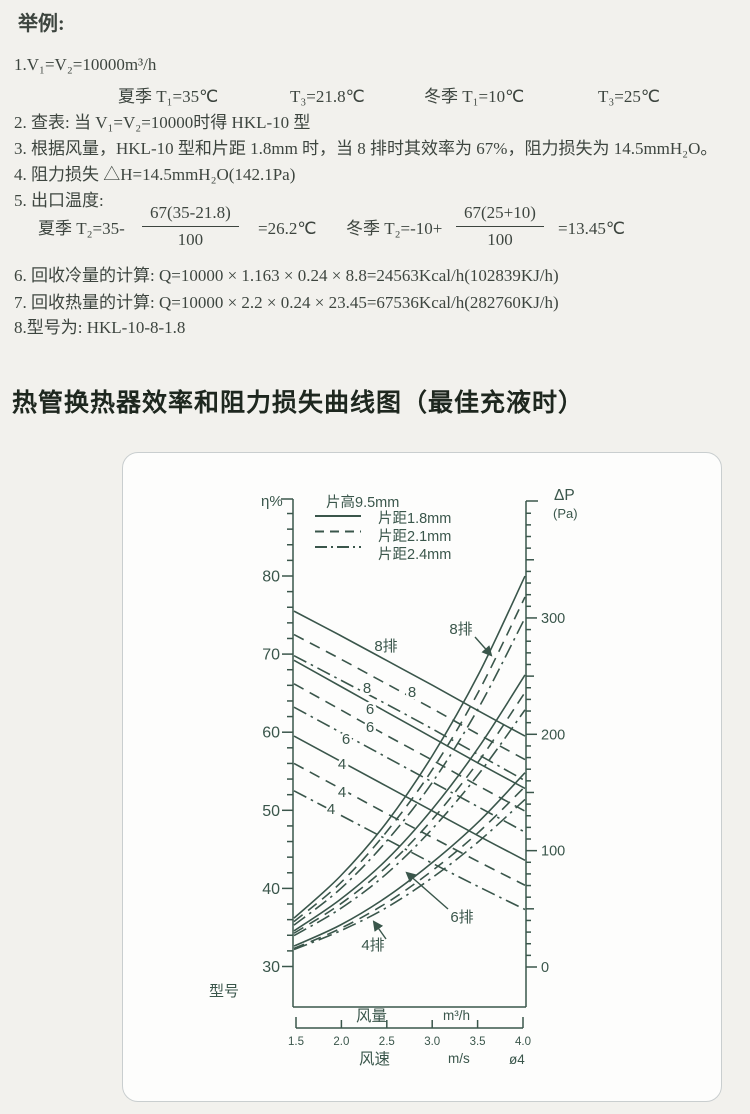 This screenshot has height=1114, width=750. Describe the element at coordinates (629, 96) in the screenshot. I see `temps-winter-t3: T₃=25℃` at that location.